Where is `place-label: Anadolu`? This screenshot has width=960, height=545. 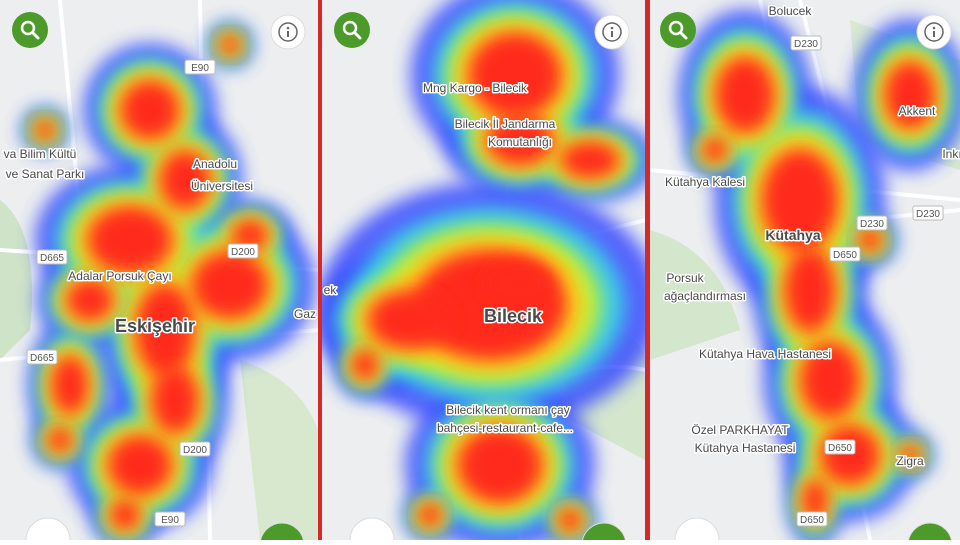
place-label: Anadolu is located at coordinates (215, 164).